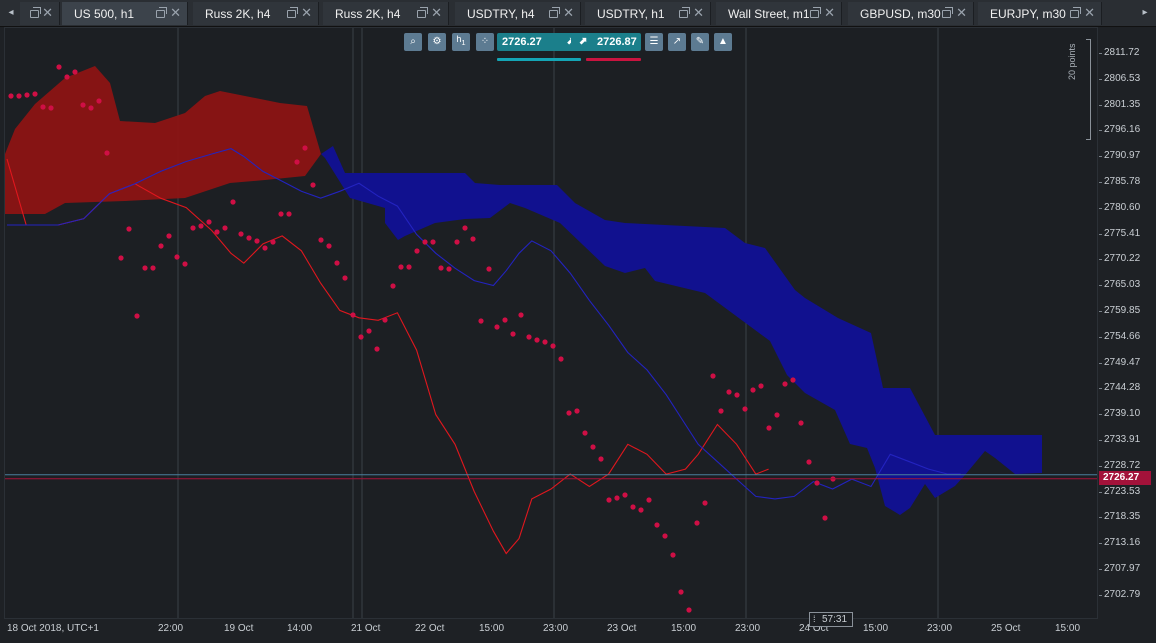 This screenshot has height=643, width=1156. What do you see at coordinates (1119, 336) in the screenshot?
I see `price-tick-label: 2754.66` at bounding box center [1119, 336].